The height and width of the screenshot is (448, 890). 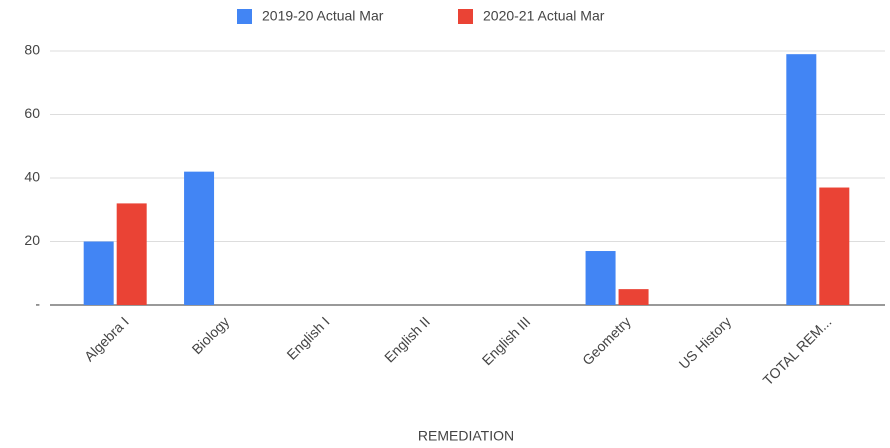 I want to click on x-axis-label: REMEDIATION, so click(x=466, y=436).